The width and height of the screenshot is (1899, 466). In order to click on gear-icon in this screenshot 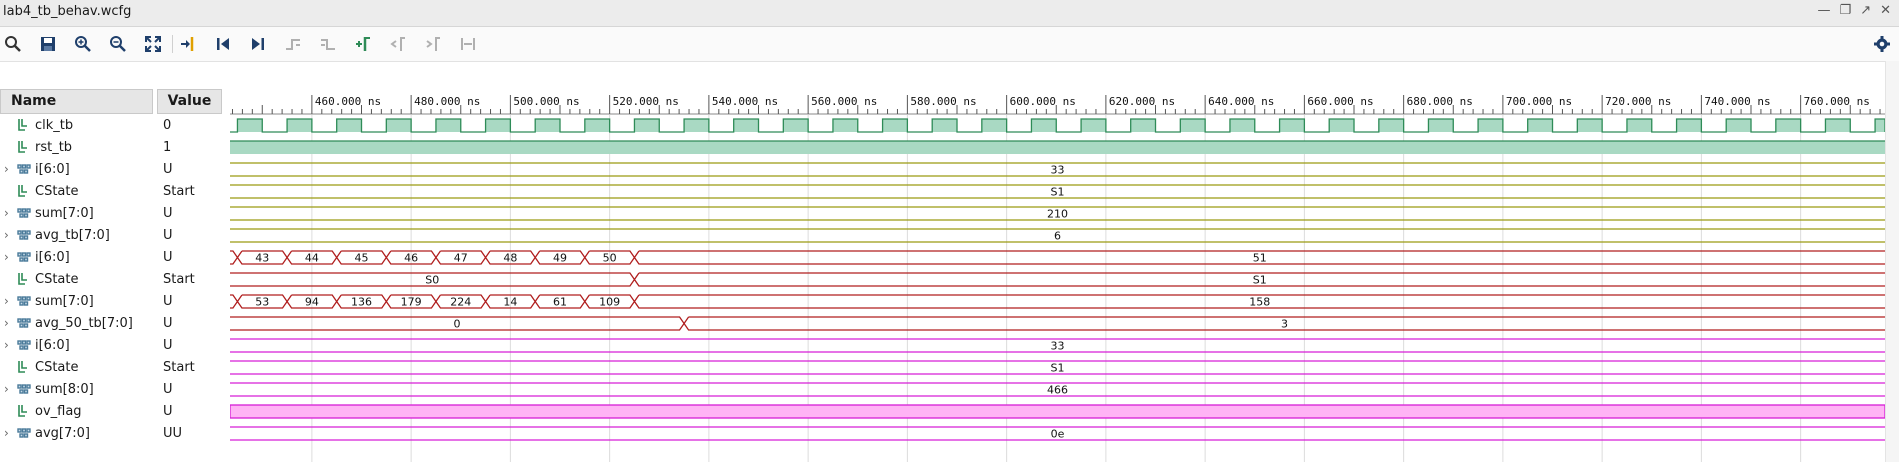, I will do `click(1882, 44)`.